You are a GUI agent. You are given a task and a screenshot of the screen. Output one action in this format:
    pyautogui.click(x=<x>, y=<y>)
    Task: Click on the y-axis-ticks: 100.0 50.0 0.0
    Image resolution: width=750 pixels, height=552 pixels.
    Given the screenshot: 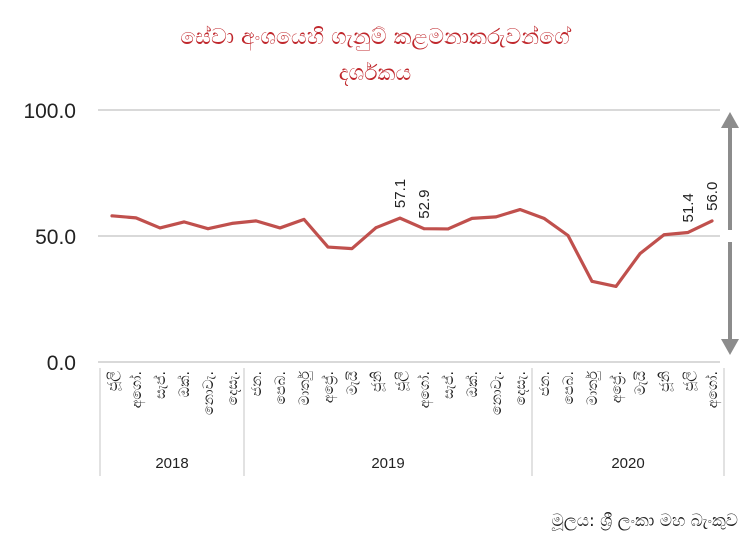 What is the action you would take?
    pyautogui.click(x=49, y=237)
    